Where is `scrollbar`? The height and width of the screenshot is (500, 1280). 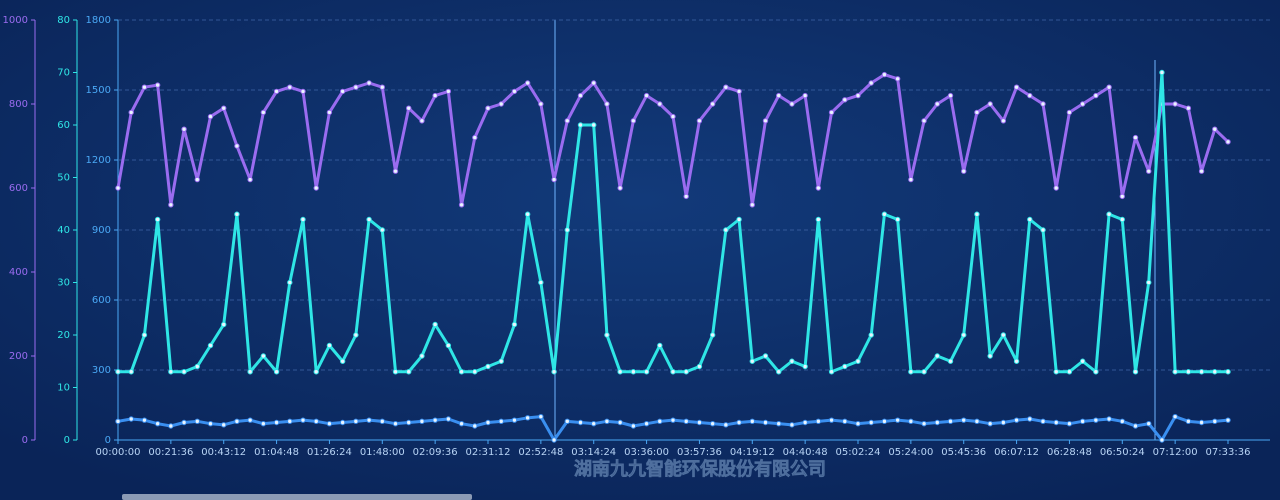 scrollbar is located at coordinates (297, 497).